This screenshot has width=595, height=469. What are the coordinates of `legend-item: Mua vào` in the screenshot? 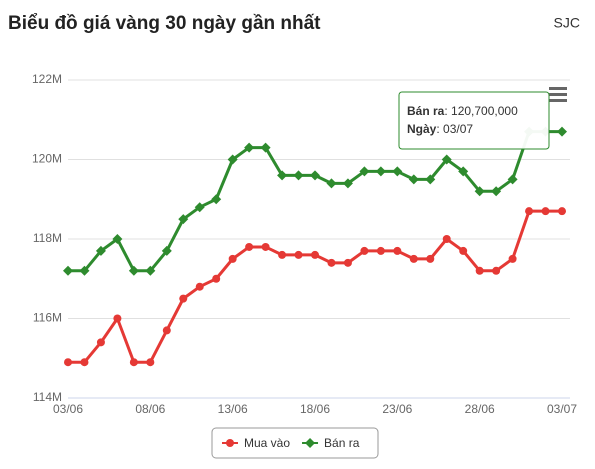 It's located at (256, 443).